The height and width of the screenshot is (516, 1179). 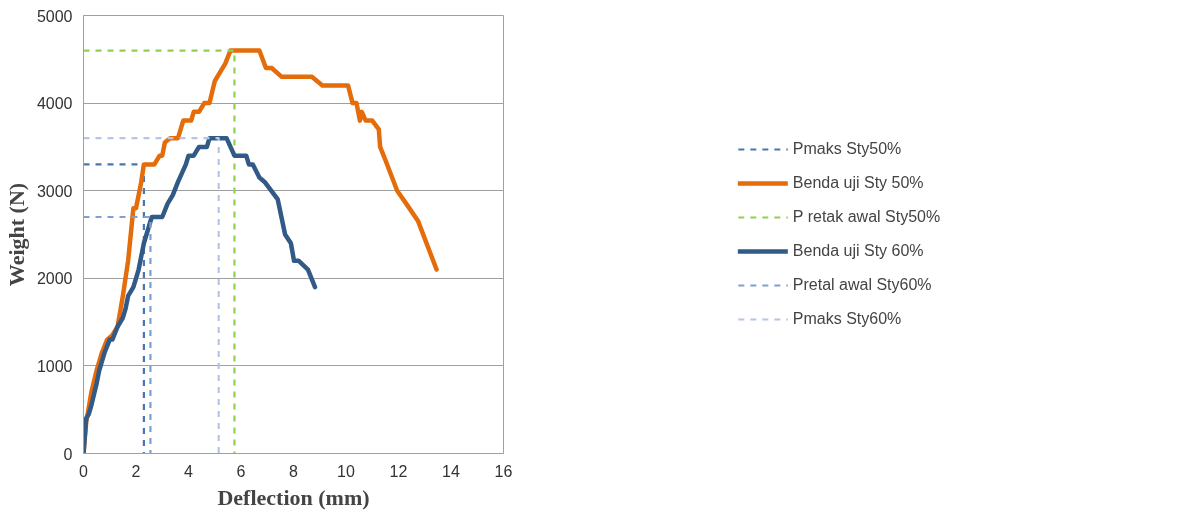 What do you see at coordinates (84, 471) in the screenshot?
I see `x-tick-label: 0` at bounding box center [84, 471].